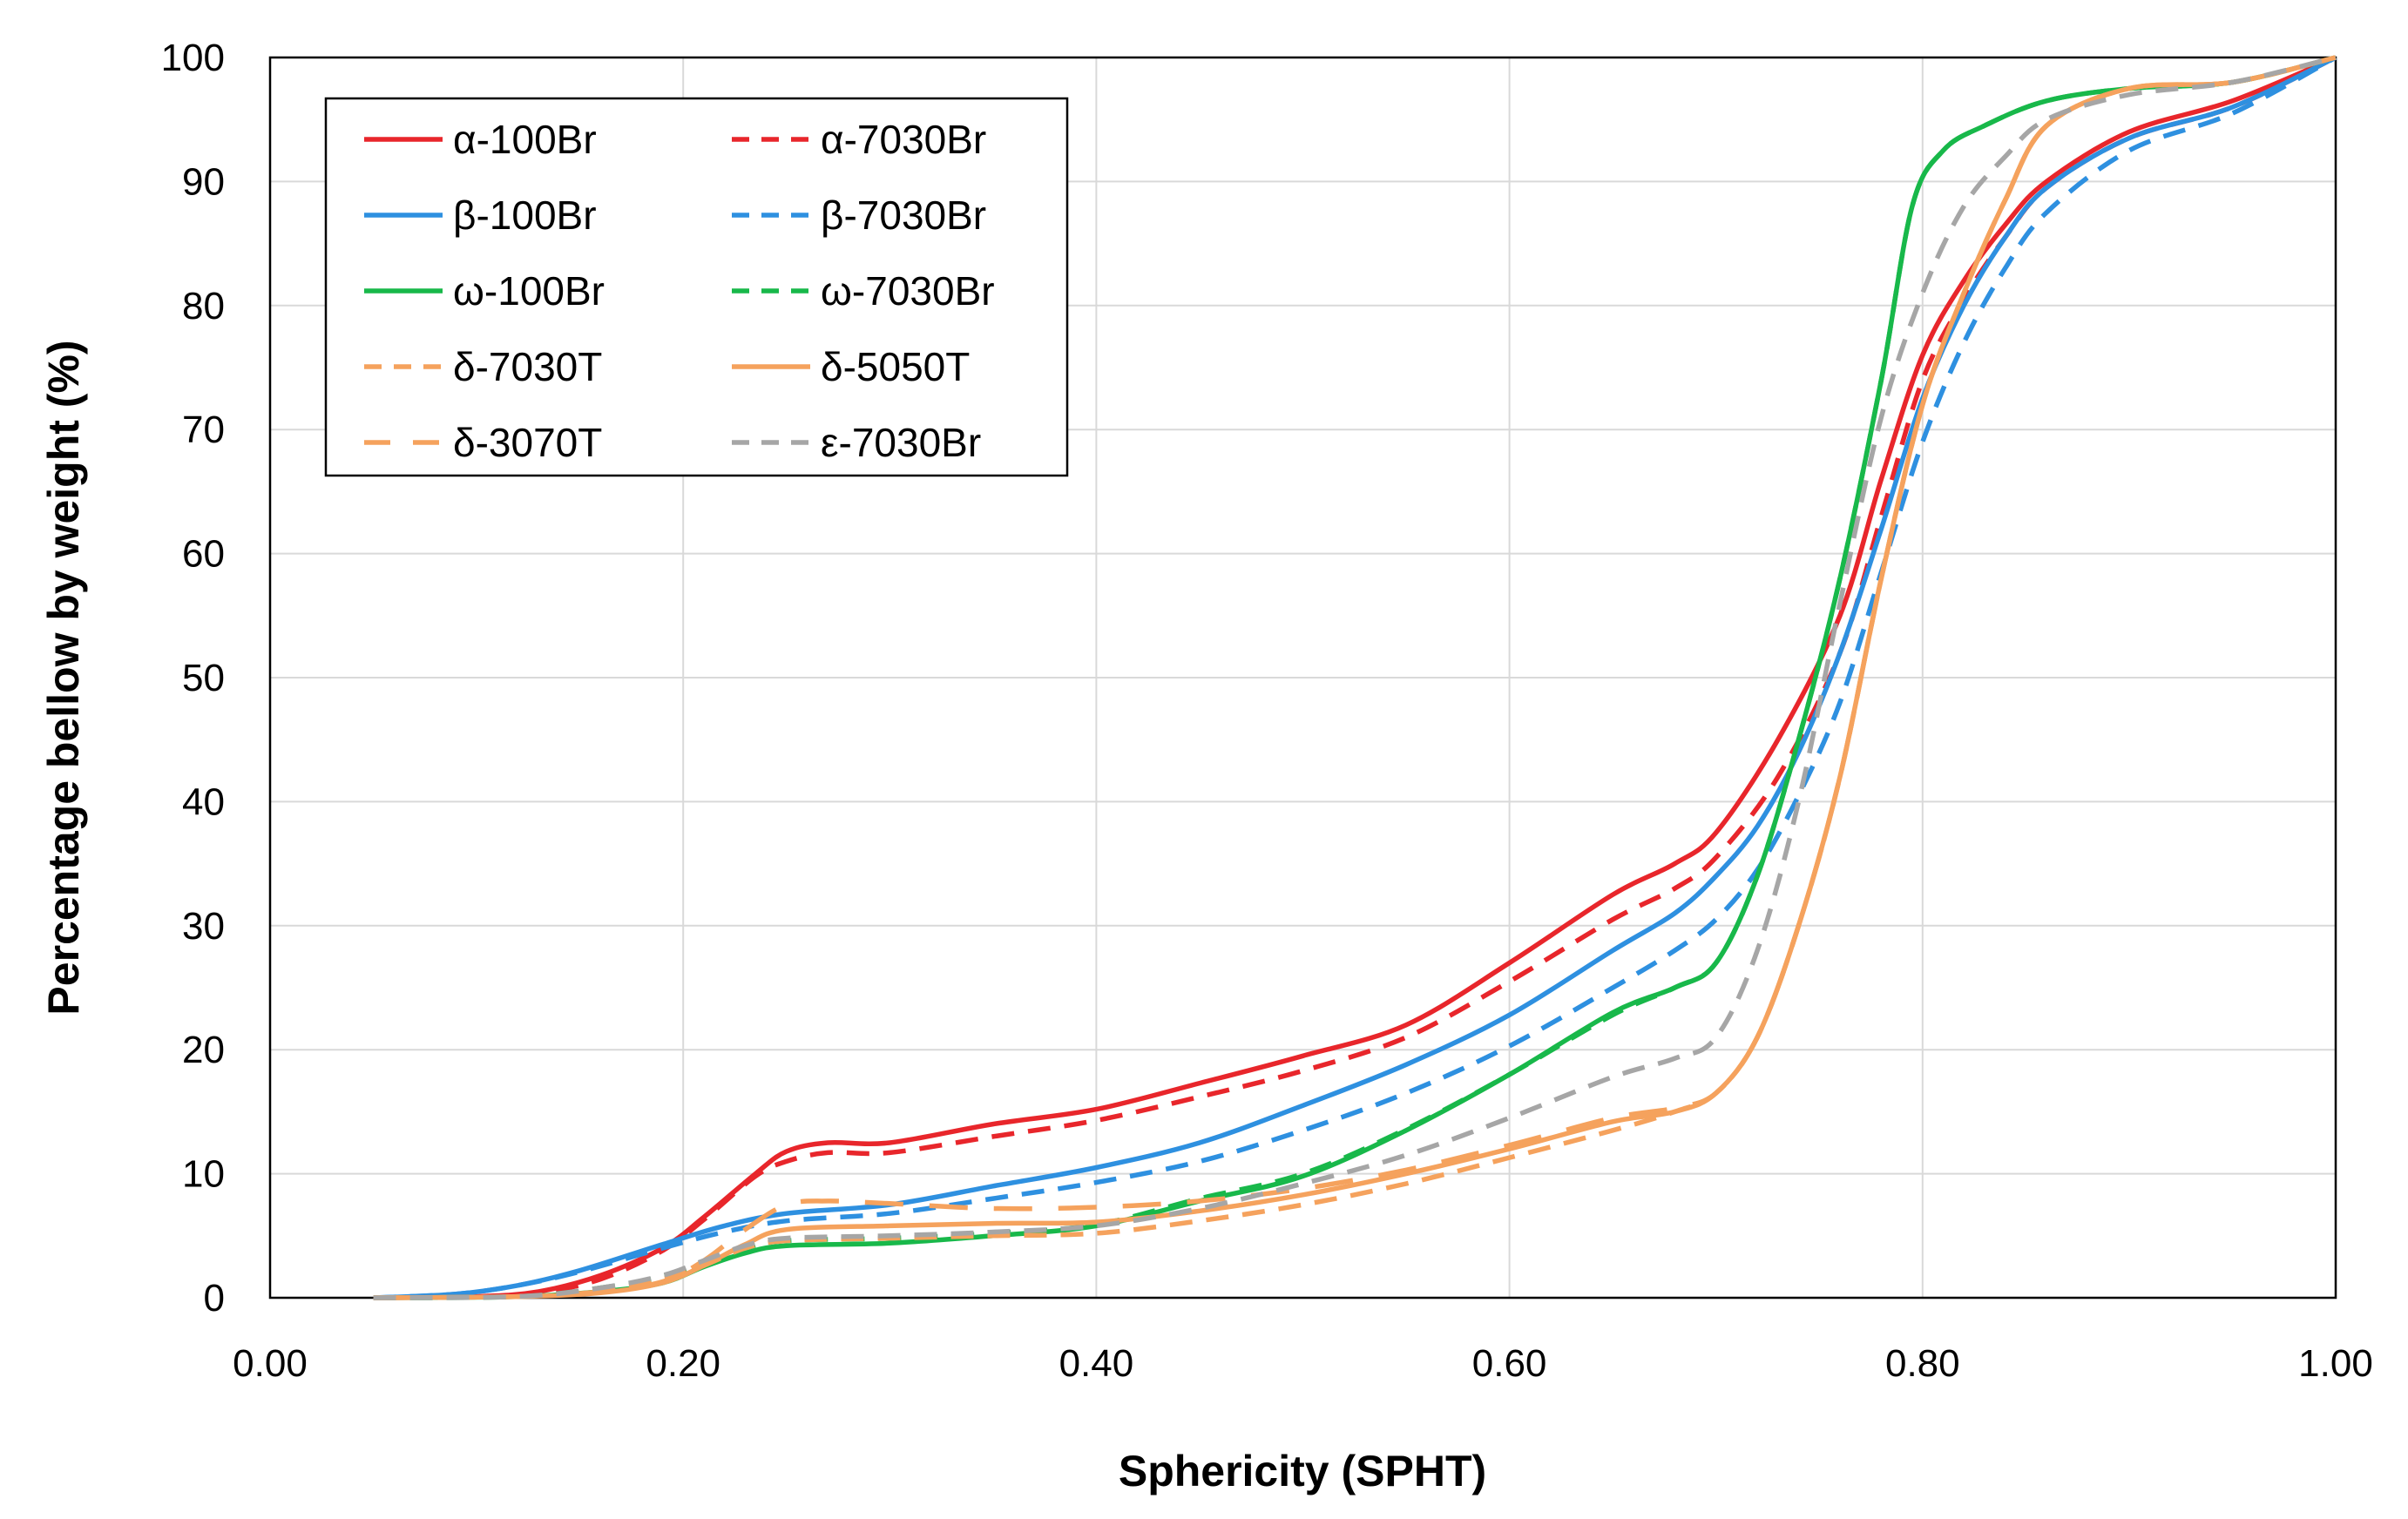 The image size is (2408, 1519). I want to click on y-tick-label: 20, so click(203, 1050).